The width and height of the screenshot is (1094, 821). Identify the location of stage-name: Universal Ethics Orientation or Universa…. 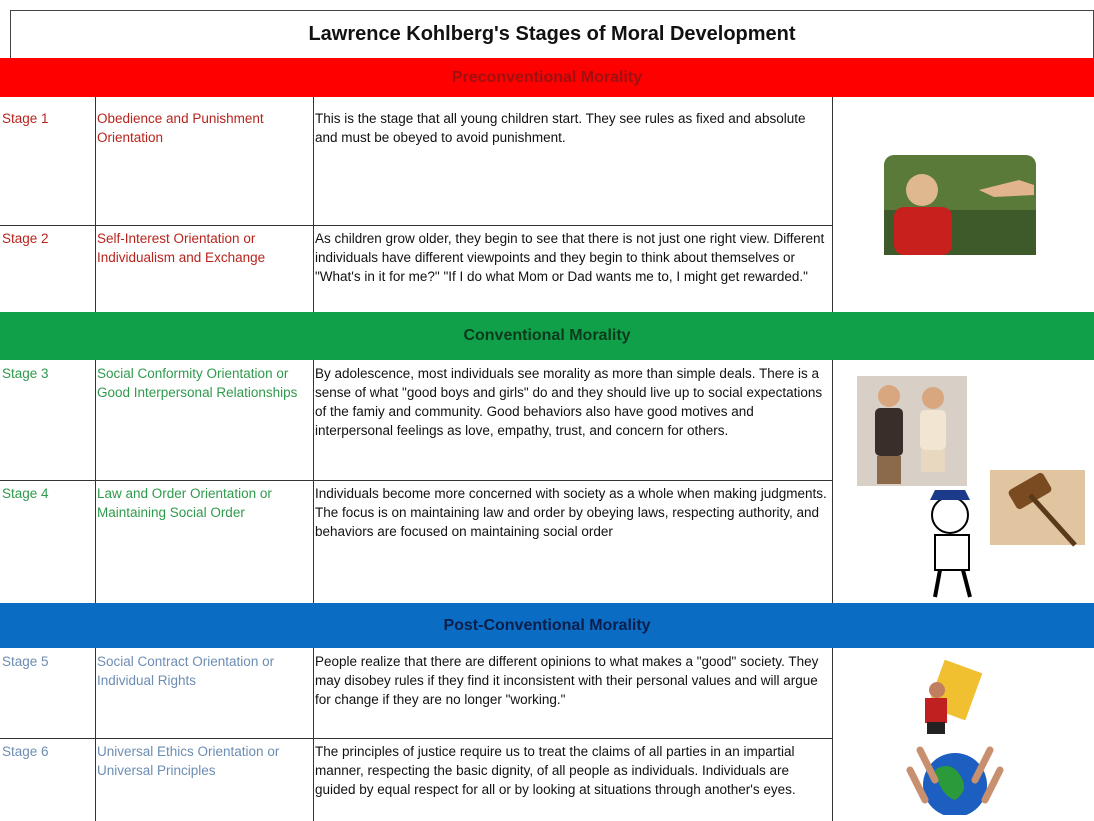
(188, 761).